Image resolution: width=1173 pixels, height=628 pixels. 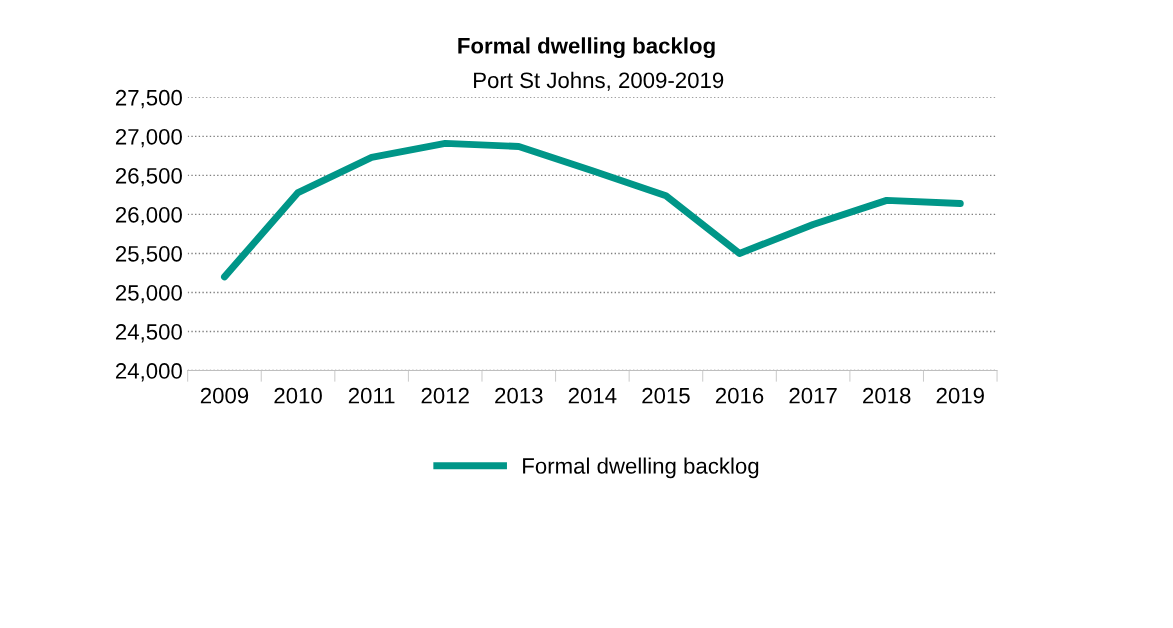 What do you see at coordinates (739, 395) in the screenshot?
I see `x-tick-label: 2016` at bounding box center [739, 395].